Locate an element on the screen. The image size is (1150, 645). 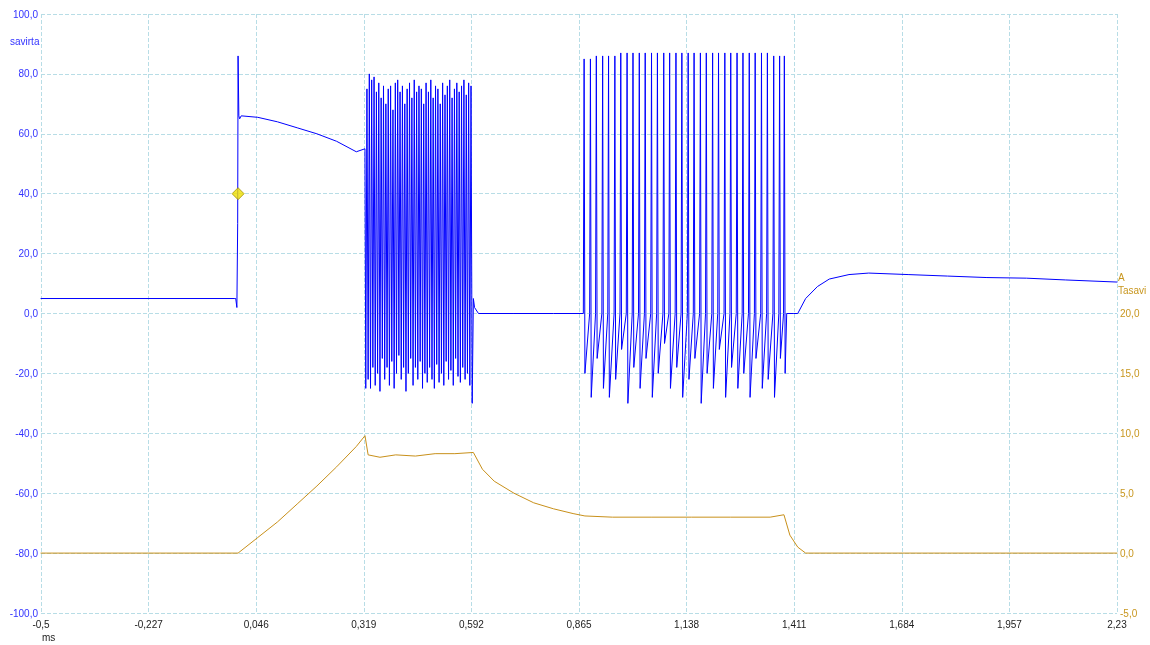
y2-tick-label: -5,0 is located at coordinates (1129, 613).